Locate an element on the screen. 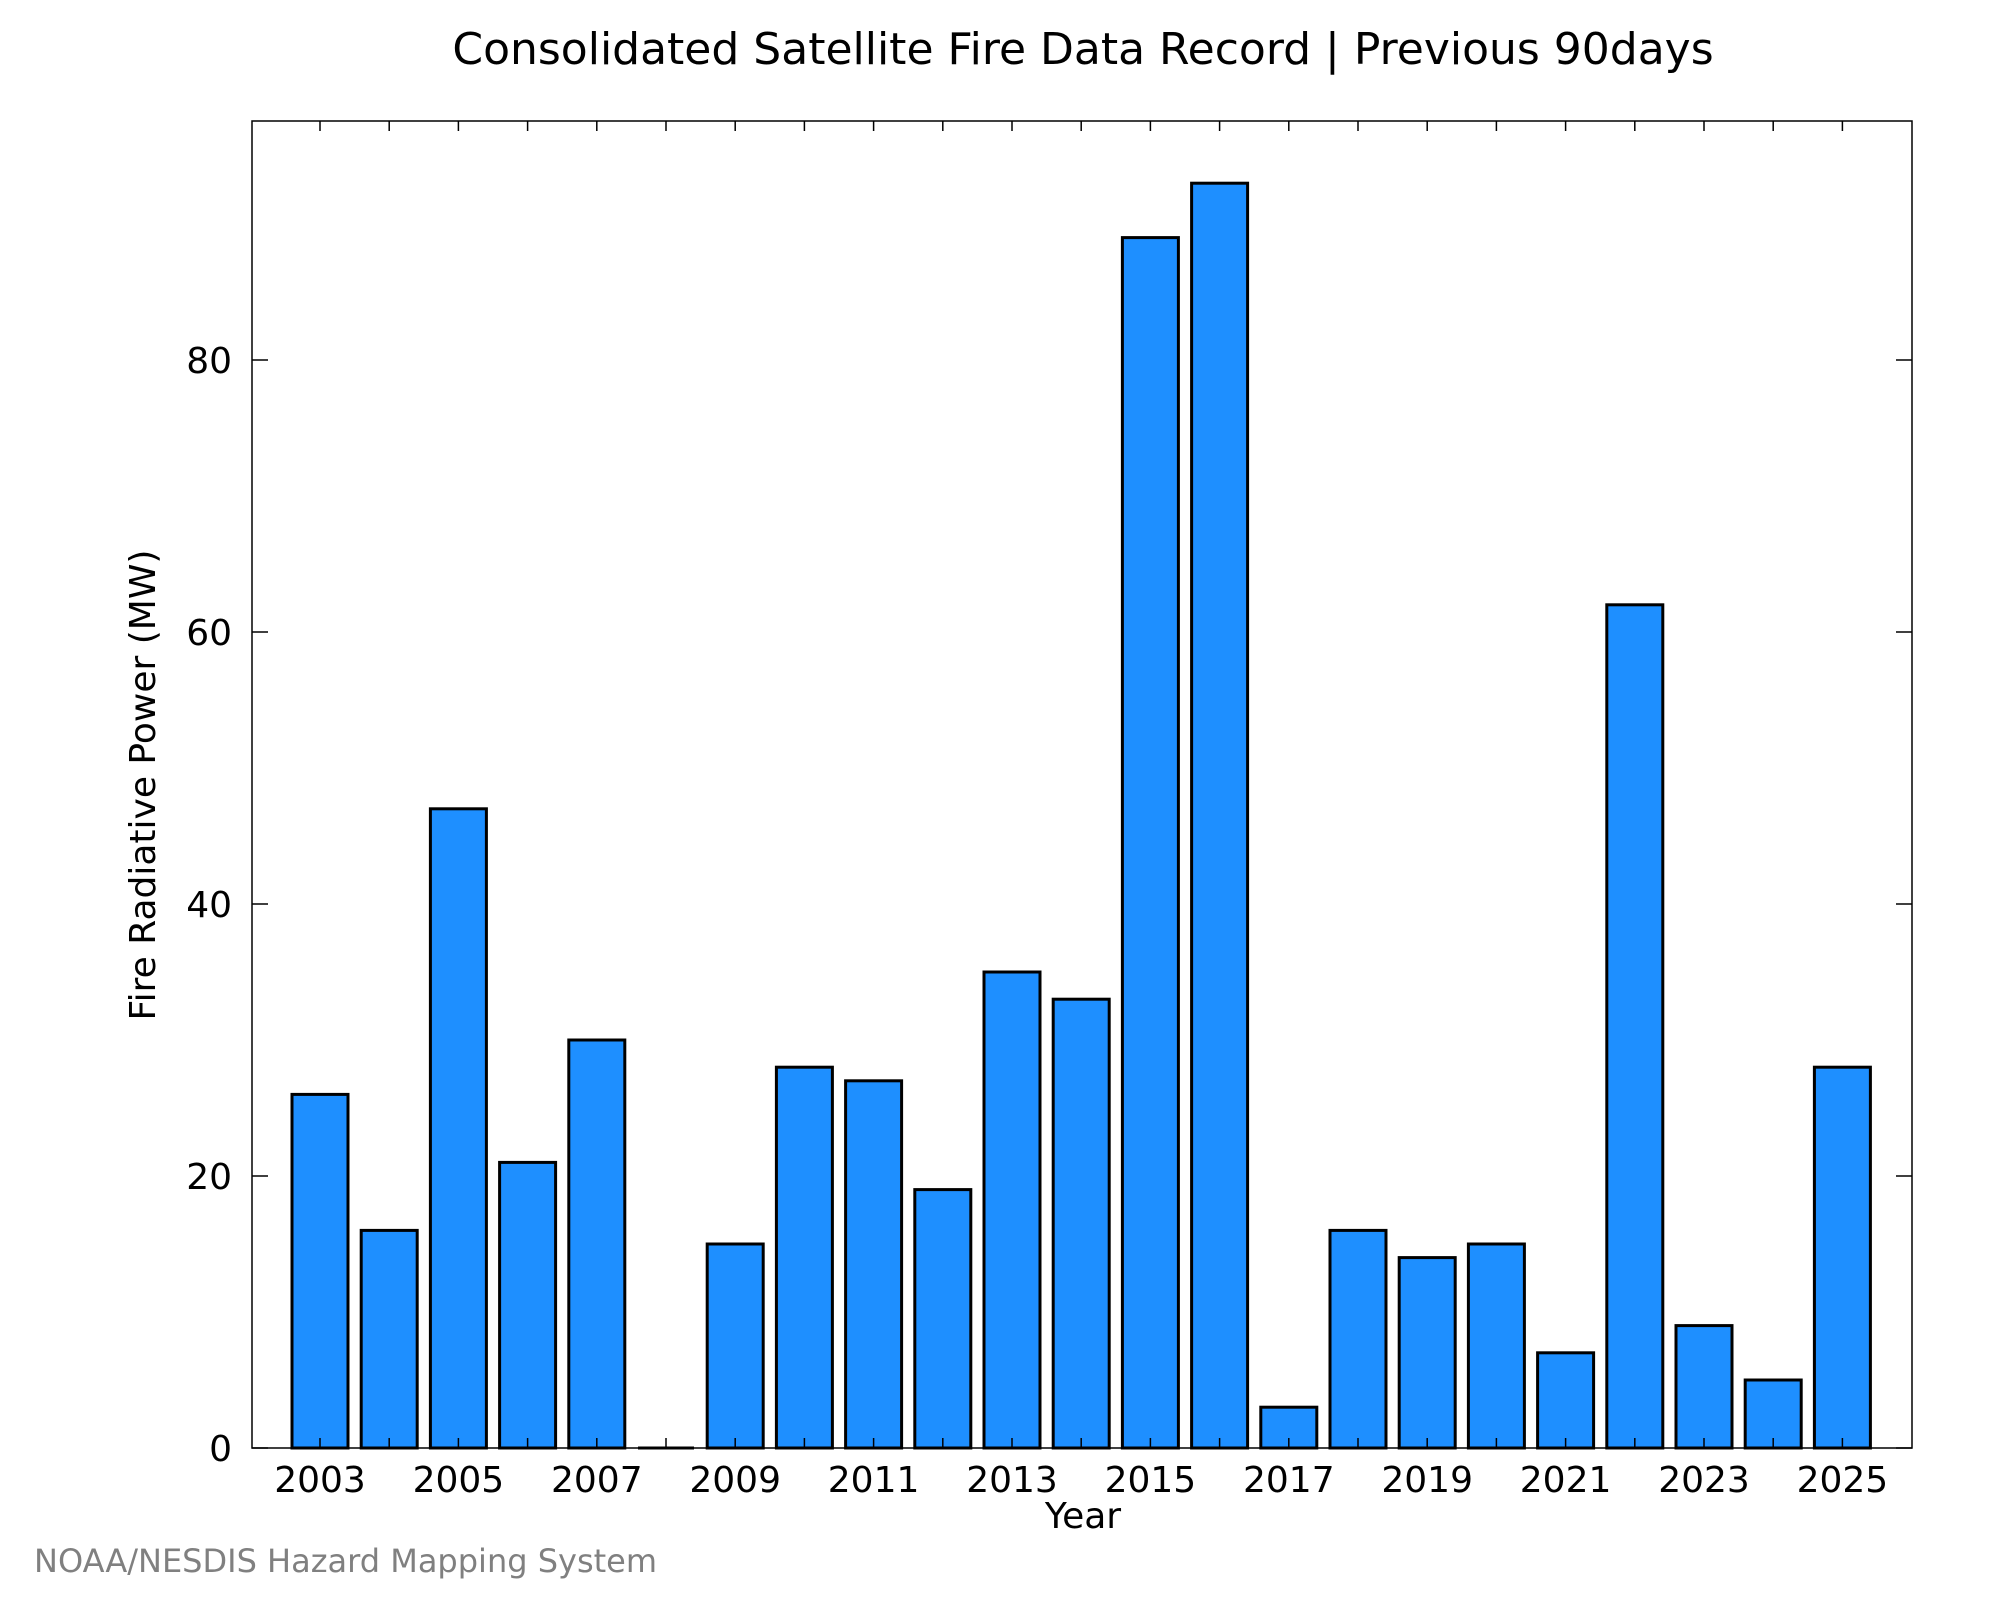 This screenshot has height=1600, width=2000. bar-2011 is located at coordinates (874, 1264).